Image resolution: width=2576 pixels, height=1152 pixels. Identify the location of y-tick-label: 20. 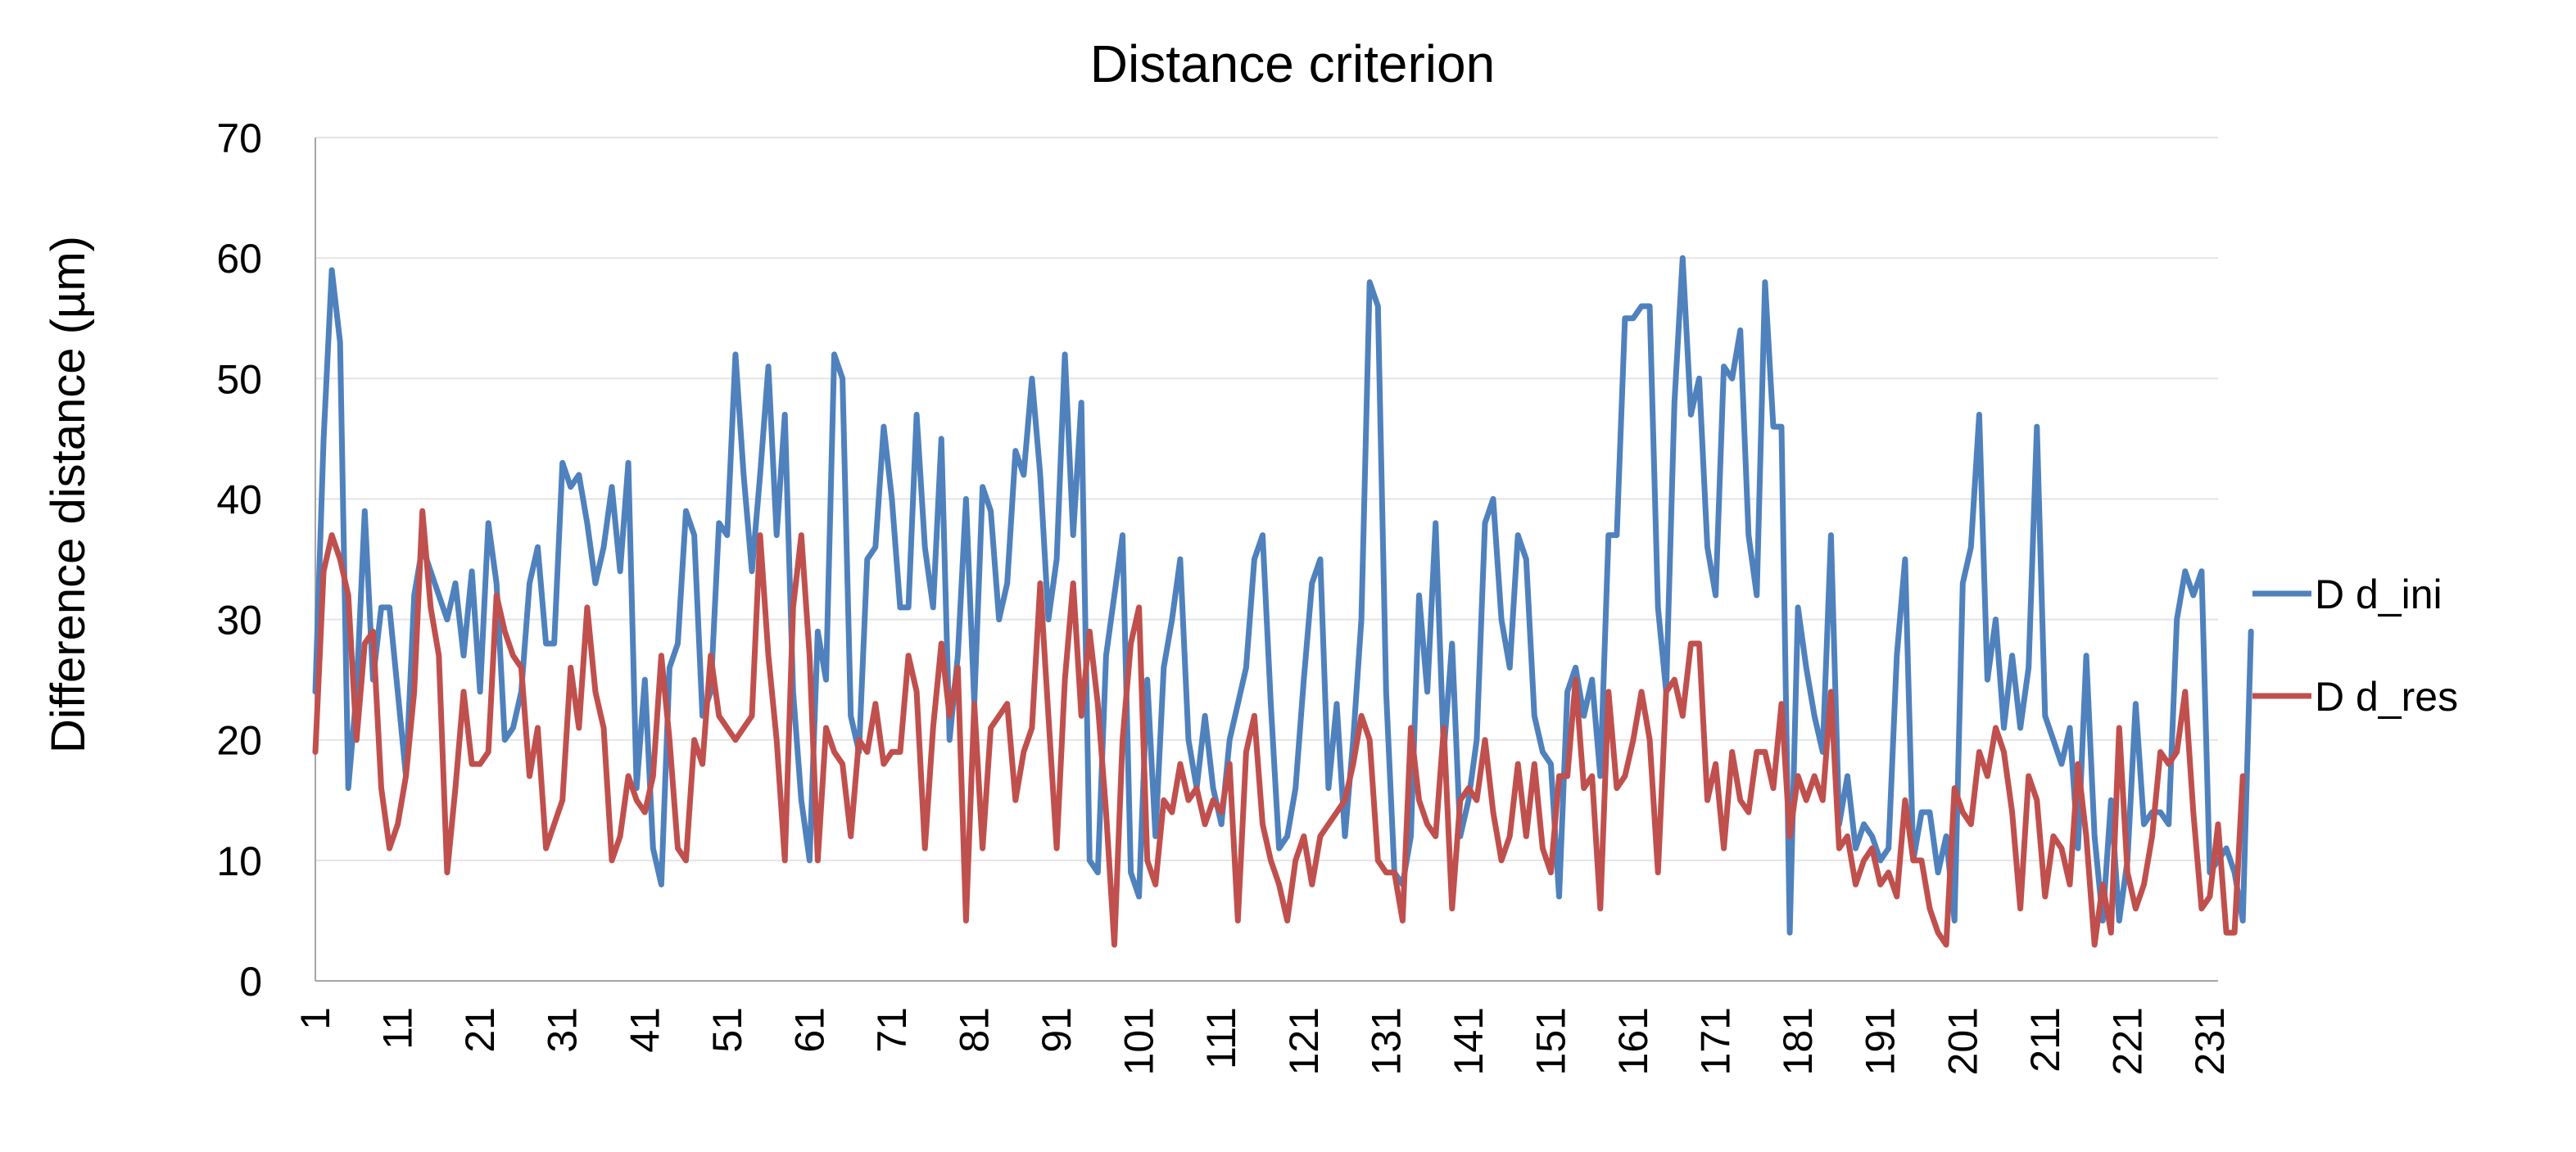
(239, 741).